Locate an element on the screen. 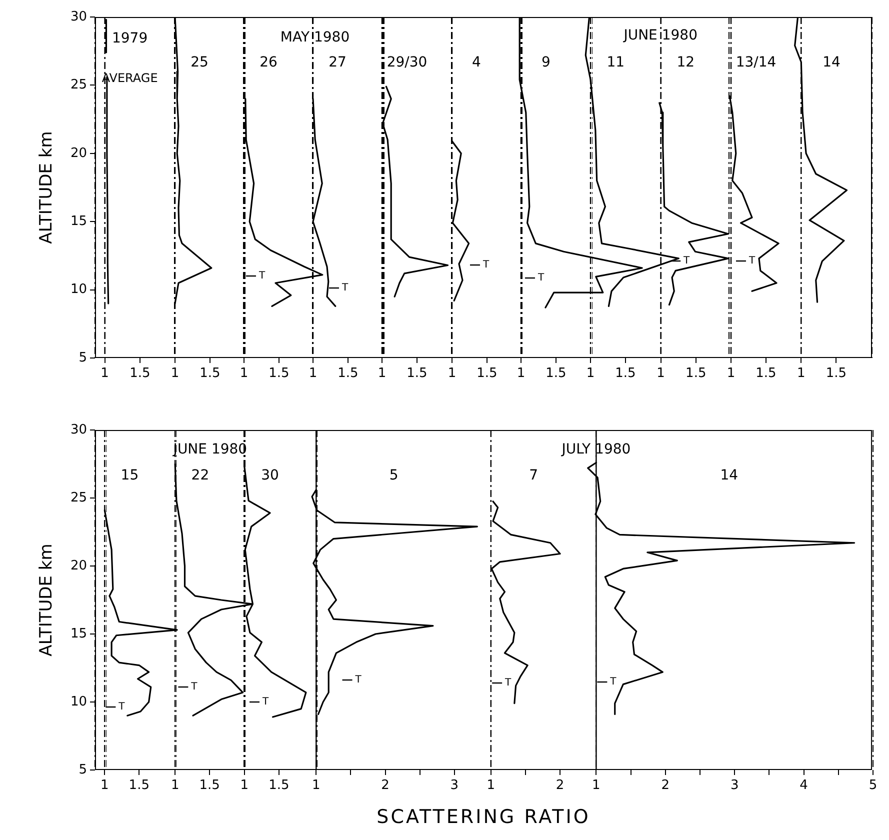  text: 30 is located at coordinates (271, 476).